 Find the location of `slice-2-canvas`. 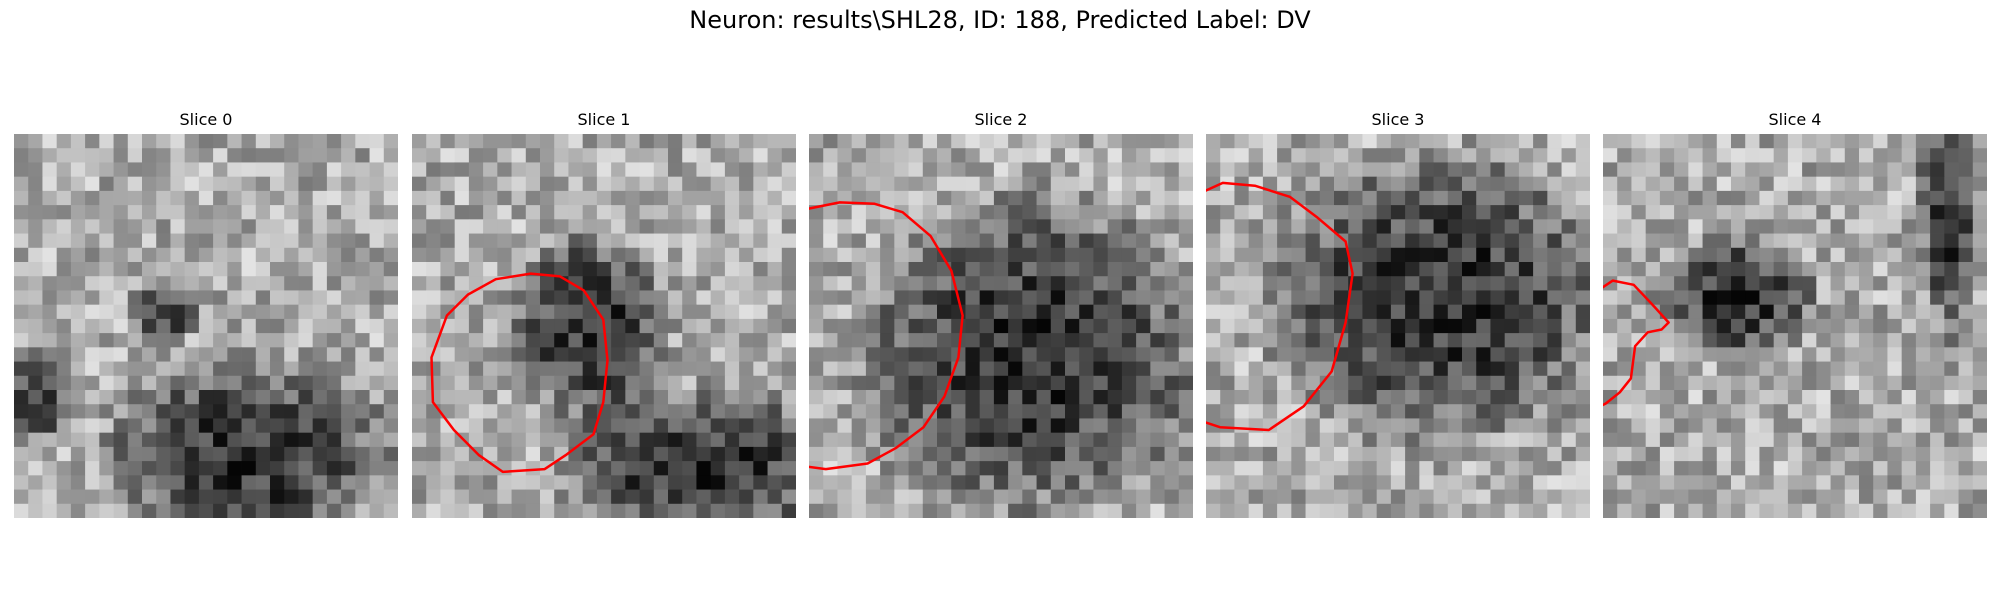

slice-2-canvas is located at coordinates (1001, 326).